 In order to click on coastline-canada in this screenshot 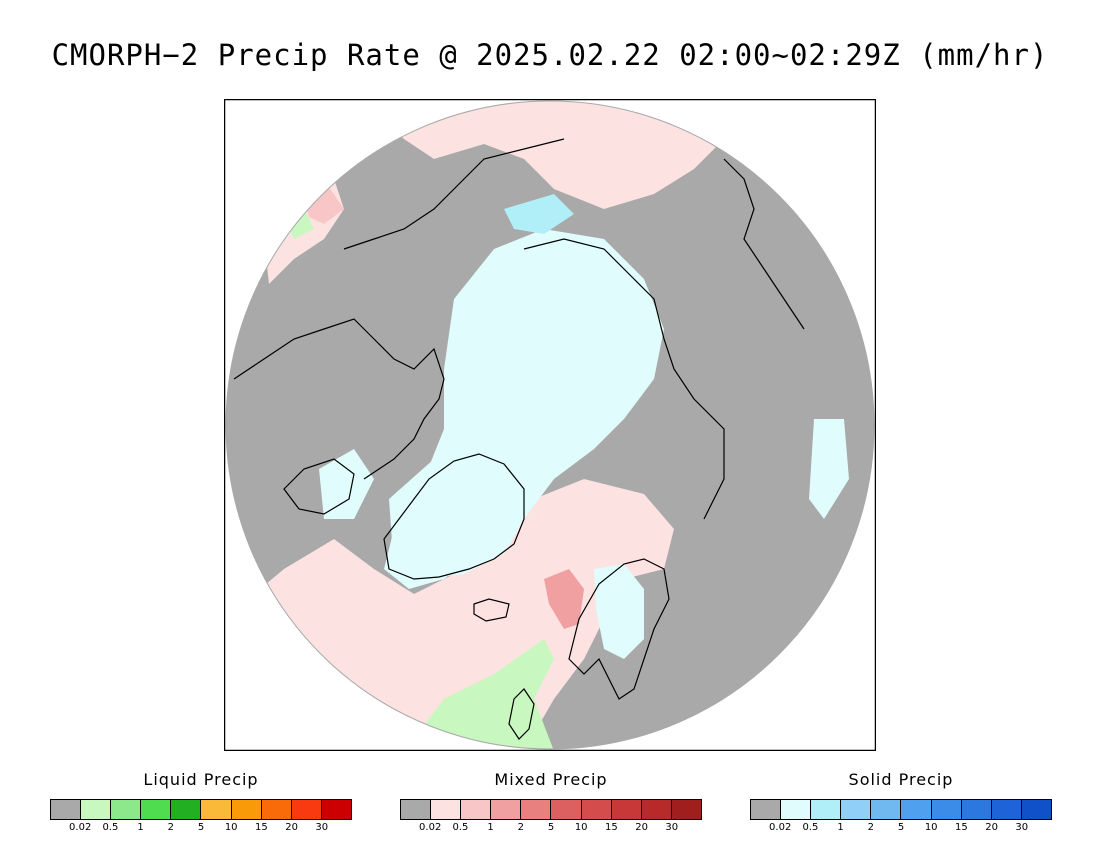, I will do `click(339, 399)`.